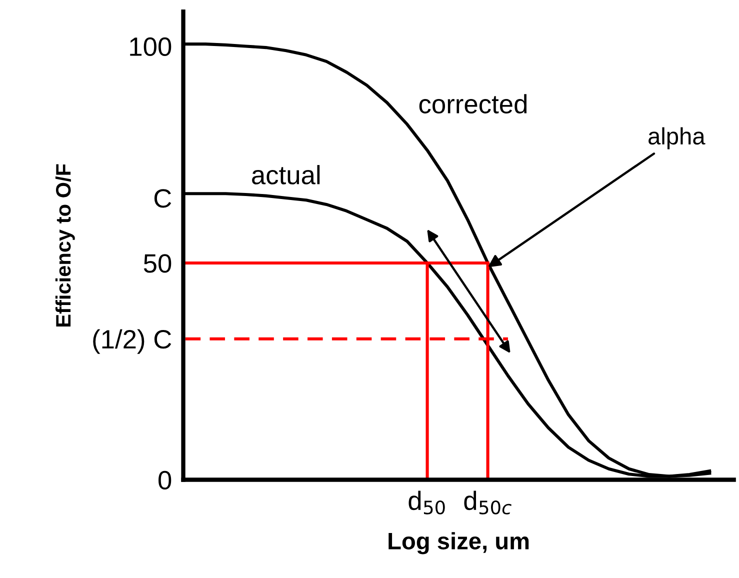  Describe the element at coordinates (286, 174) in the screenshot. I see `series-label: actual` at that location.